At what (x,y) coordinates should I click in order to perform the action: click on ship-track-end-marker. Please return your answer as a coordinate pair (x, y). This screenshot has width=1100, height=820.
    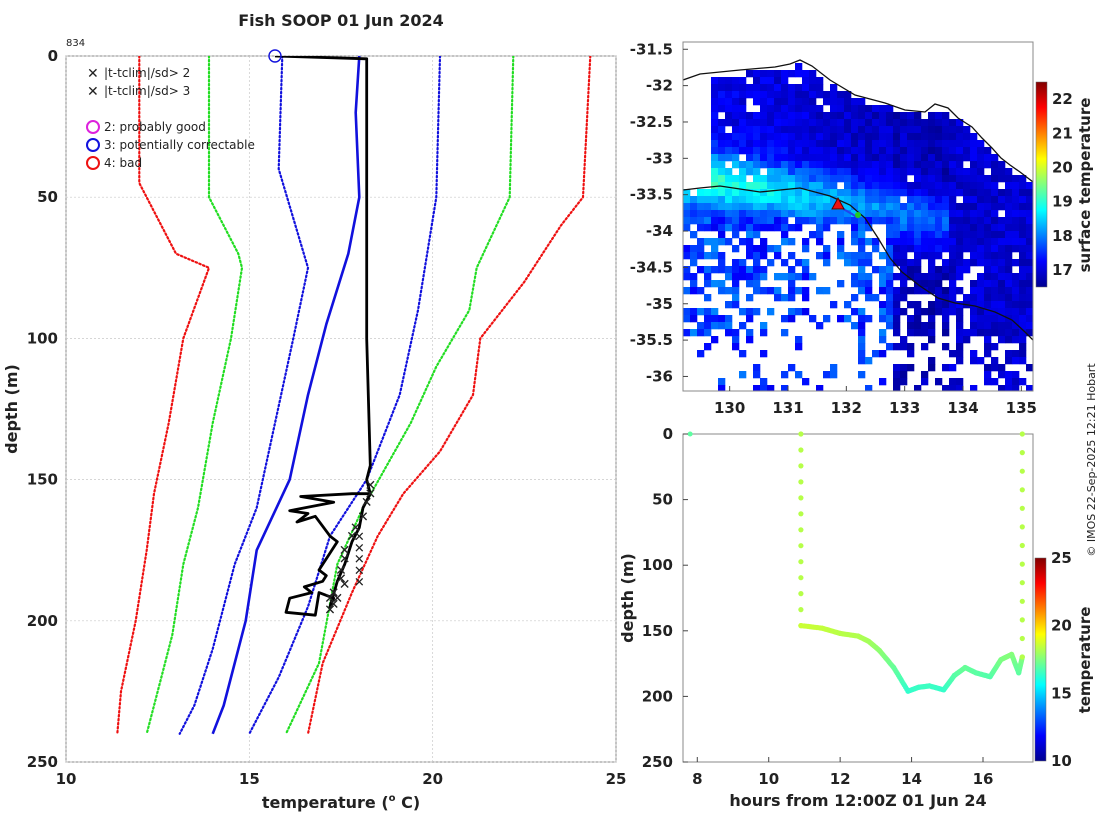
    Looking at the image, I should click on (858, 215).